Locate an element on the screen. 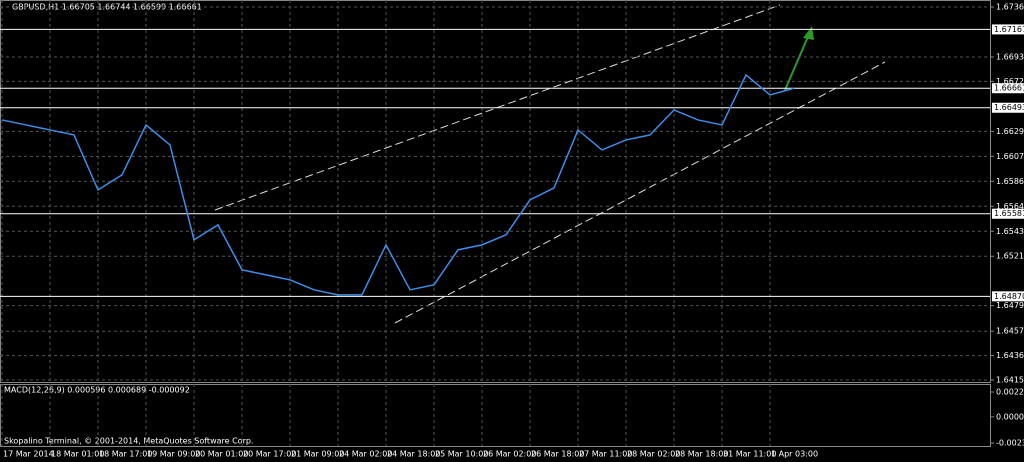 This screenshot has width=1024, height=462. y-tick-label: 1.65215 is located at coordinates (1010, 256).